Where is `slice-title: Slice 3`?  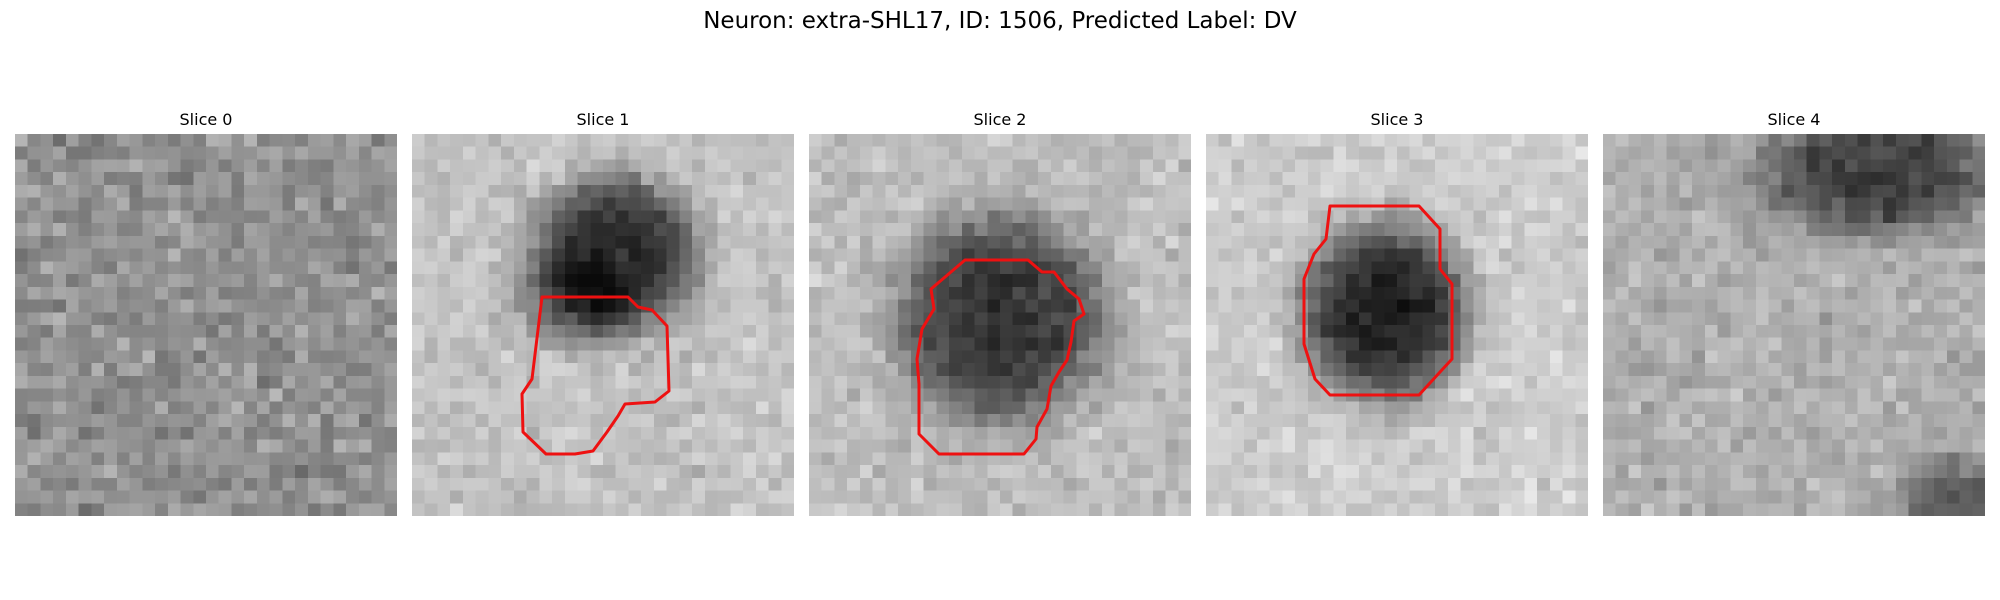 slice-title: Slice 3 is located at coordinates (1397, 119).